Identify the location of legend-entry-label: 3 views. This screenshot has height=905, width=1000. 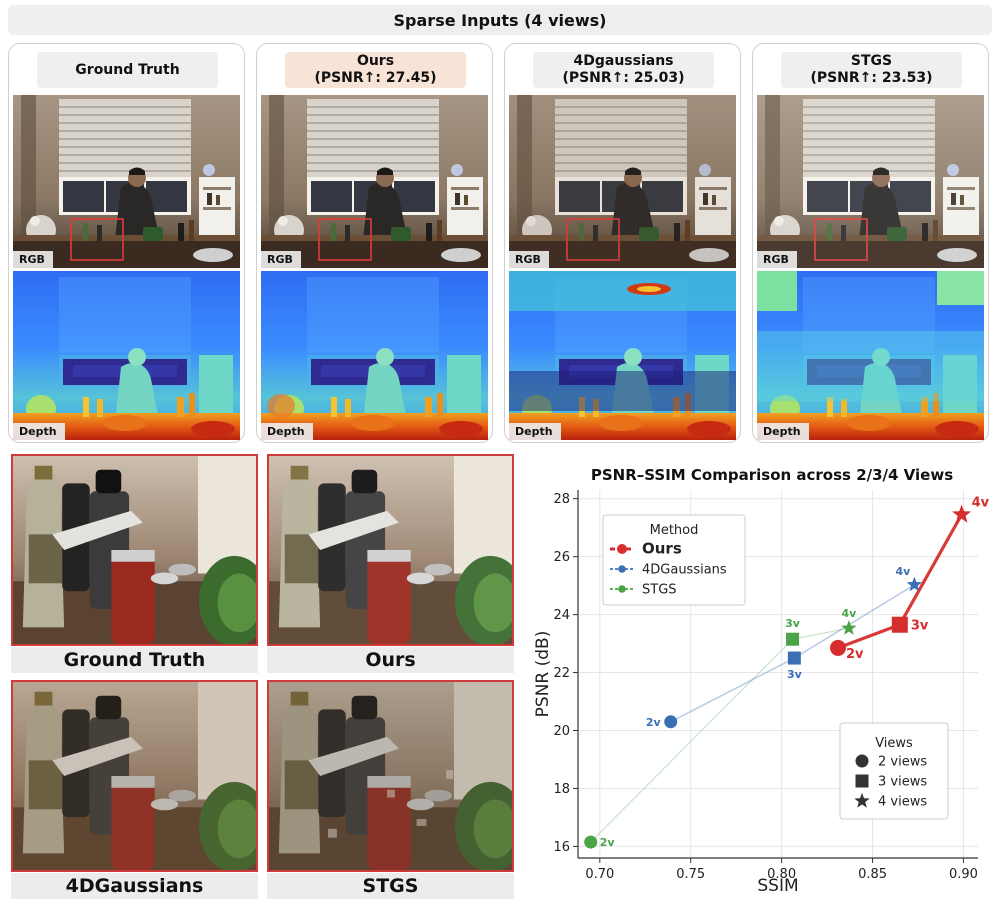
(902, 782).